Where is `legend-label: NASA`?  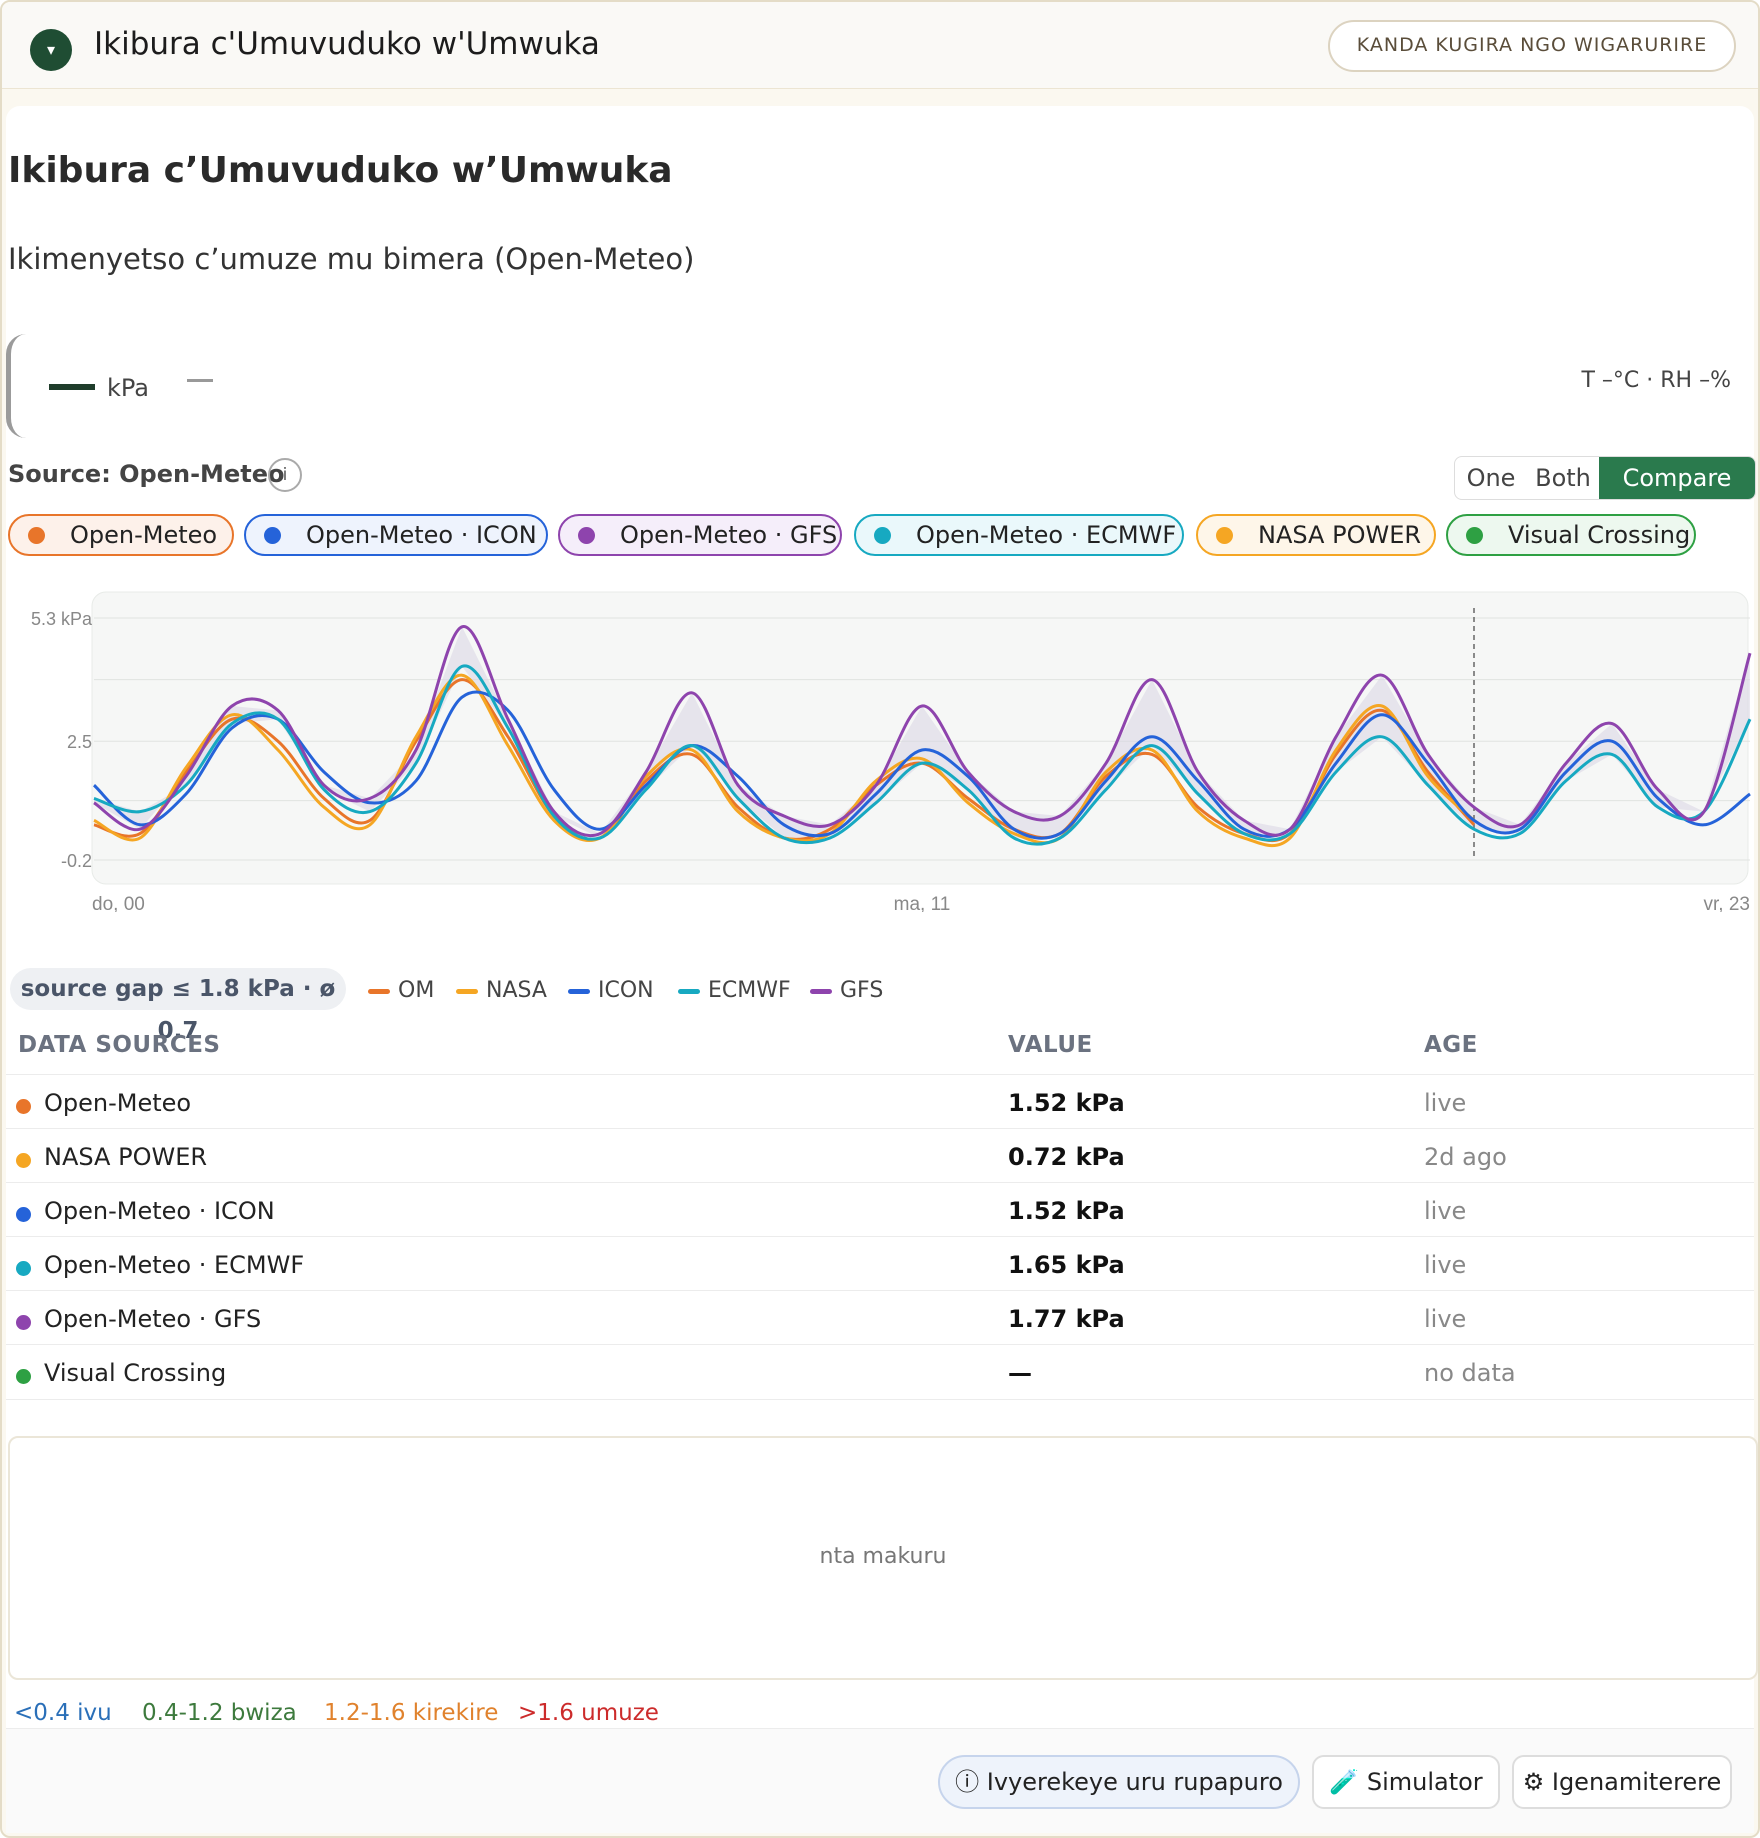
legend-label: NASA is located at coordinates (516, 990).